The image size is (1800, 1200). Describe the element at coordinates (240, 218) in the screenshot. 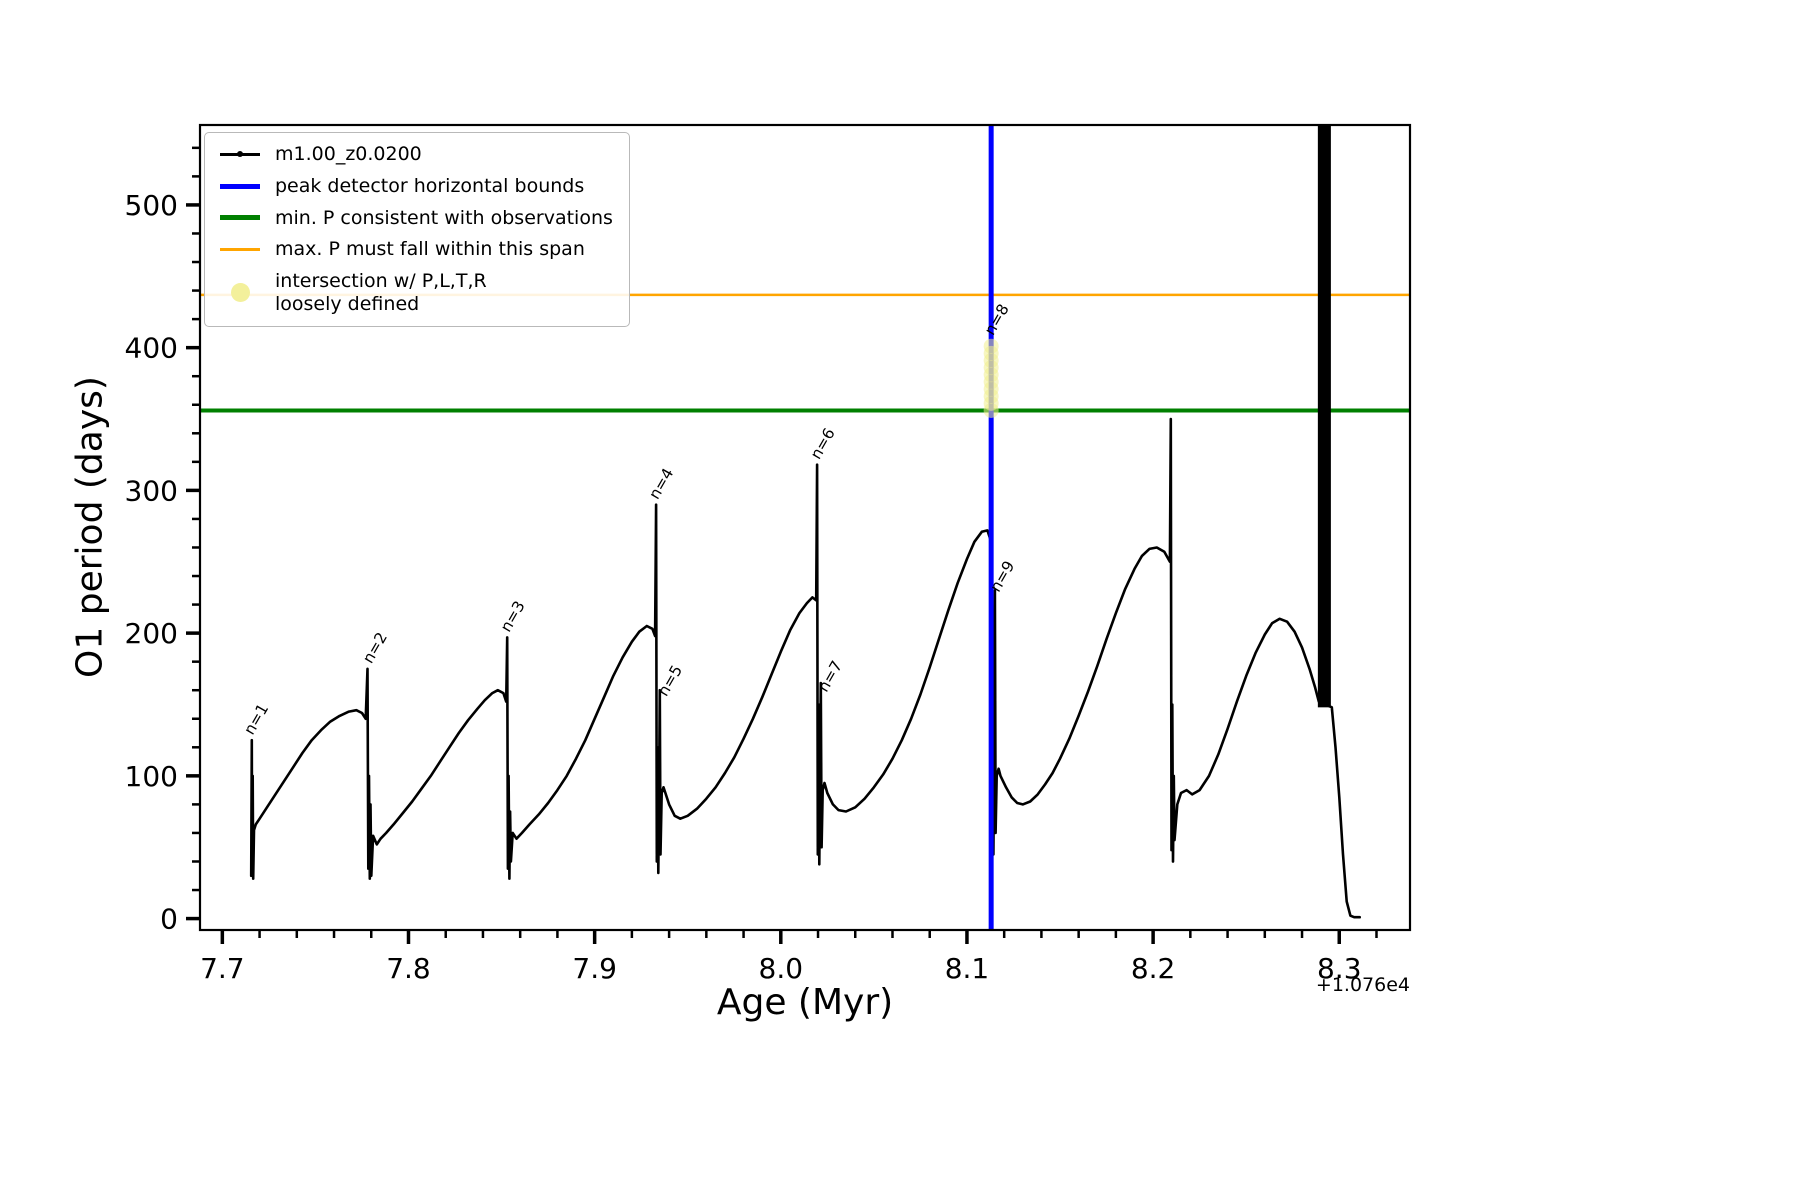

I see `green-line-swatch` at that location.